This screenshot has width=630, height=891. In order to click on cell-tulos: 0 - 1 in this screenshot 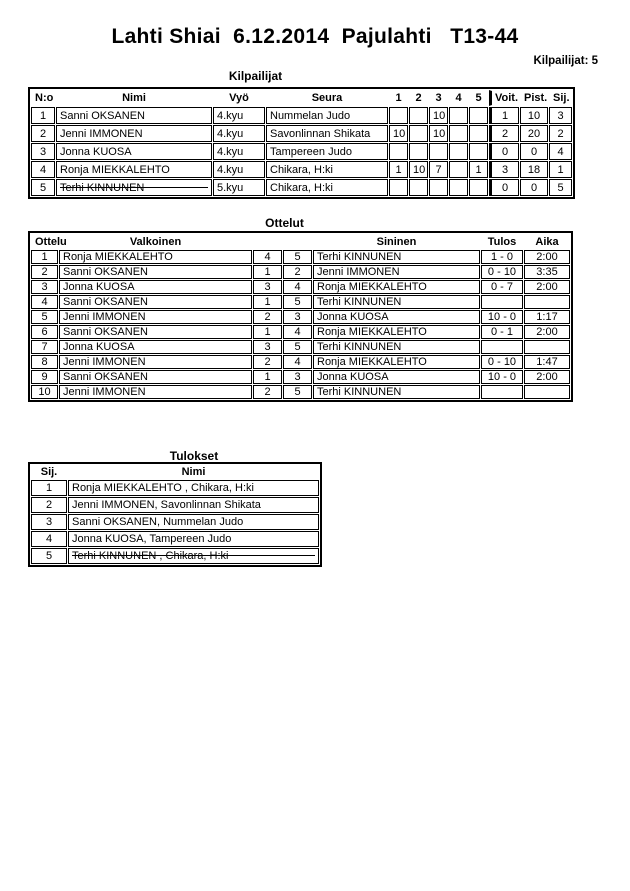, I will do `click(502, 332)`.